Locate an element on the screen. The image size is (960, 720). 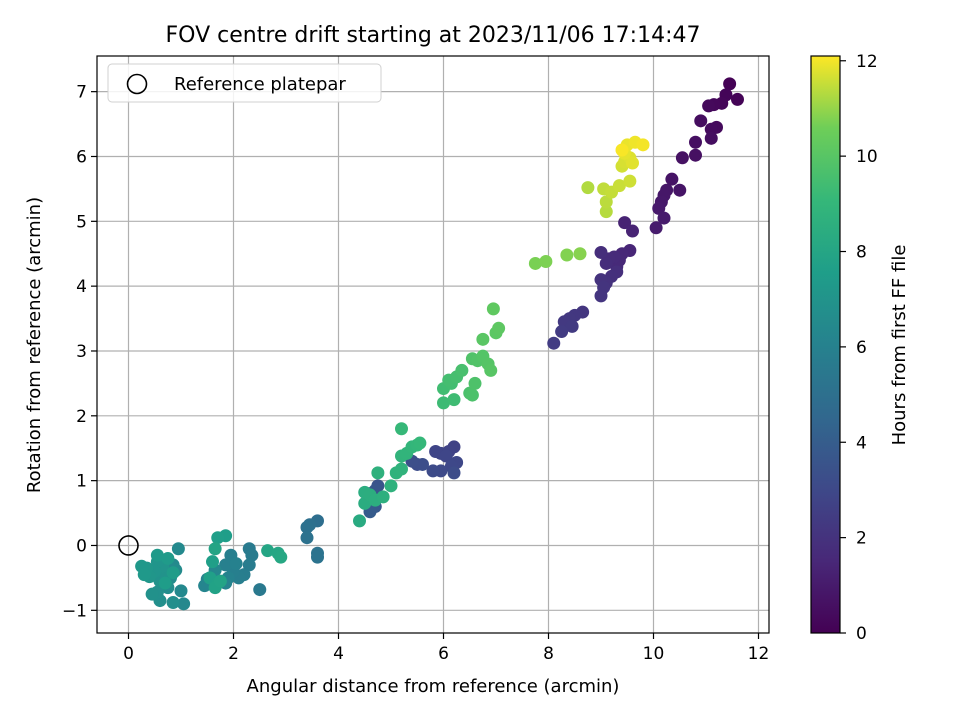
x-axis-label: Angular distance from reference (arcmin) is located at coordinates (433, 686).